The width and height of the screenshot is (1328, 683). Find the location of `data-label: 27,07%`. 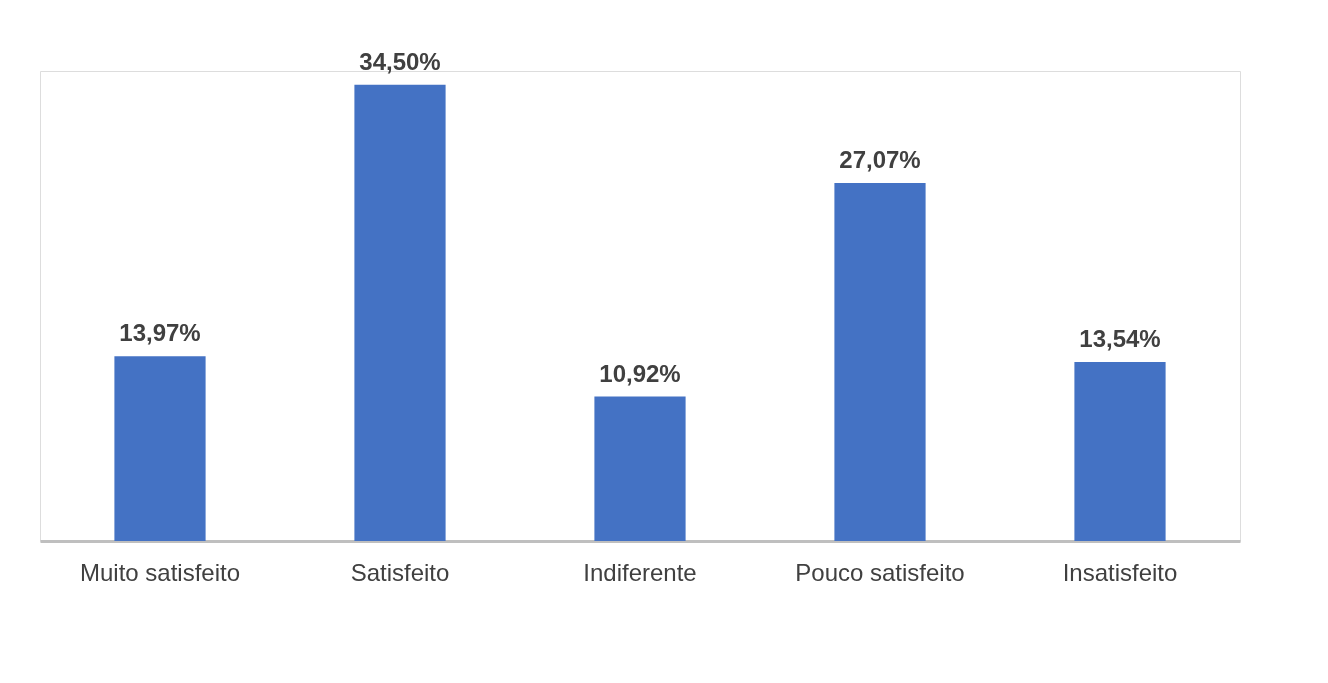

data-label: 27,07% is located at coordinates (880, 159).